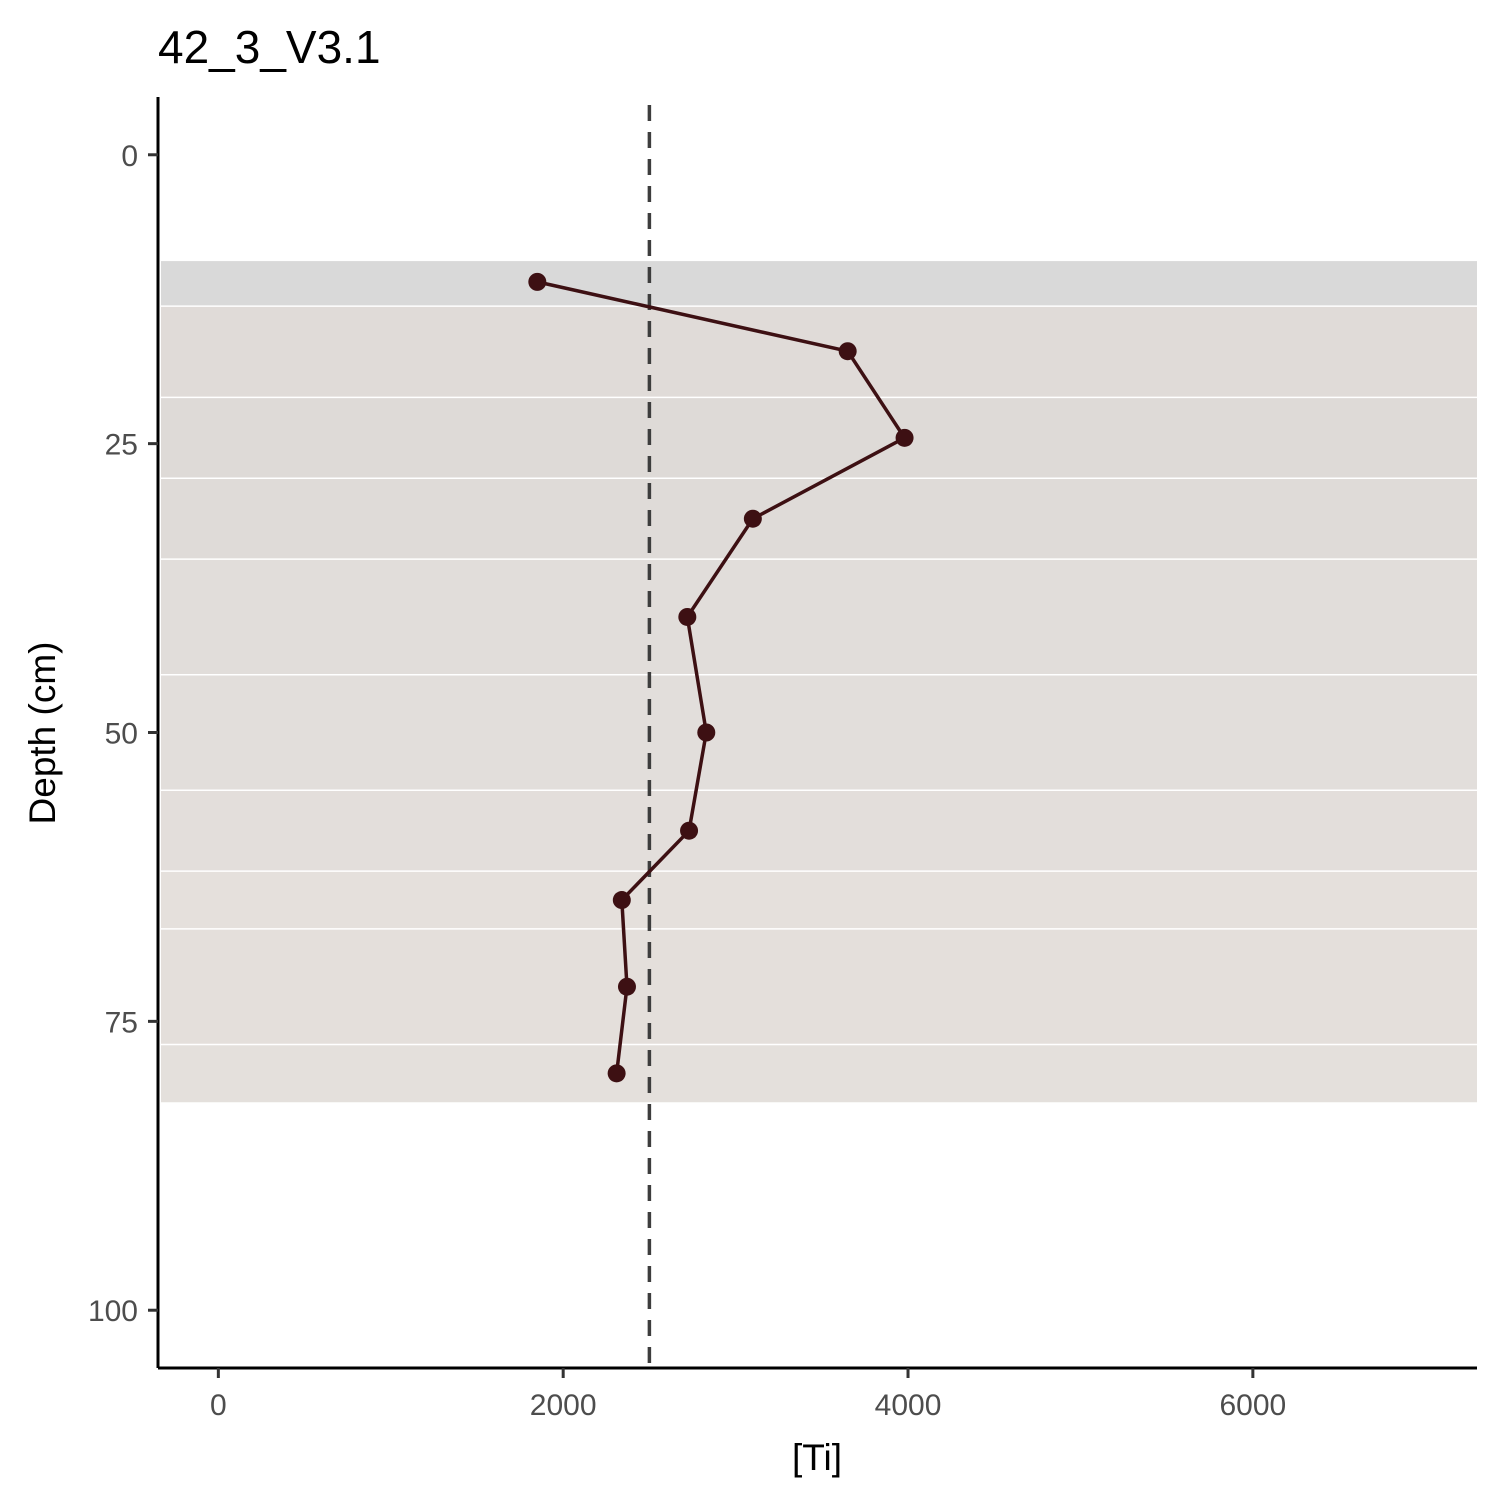  What do you see at coordinates (121, 1022) in the screenshot?
I see `y-tick-label: 75` at bounding box center [121, 1022].